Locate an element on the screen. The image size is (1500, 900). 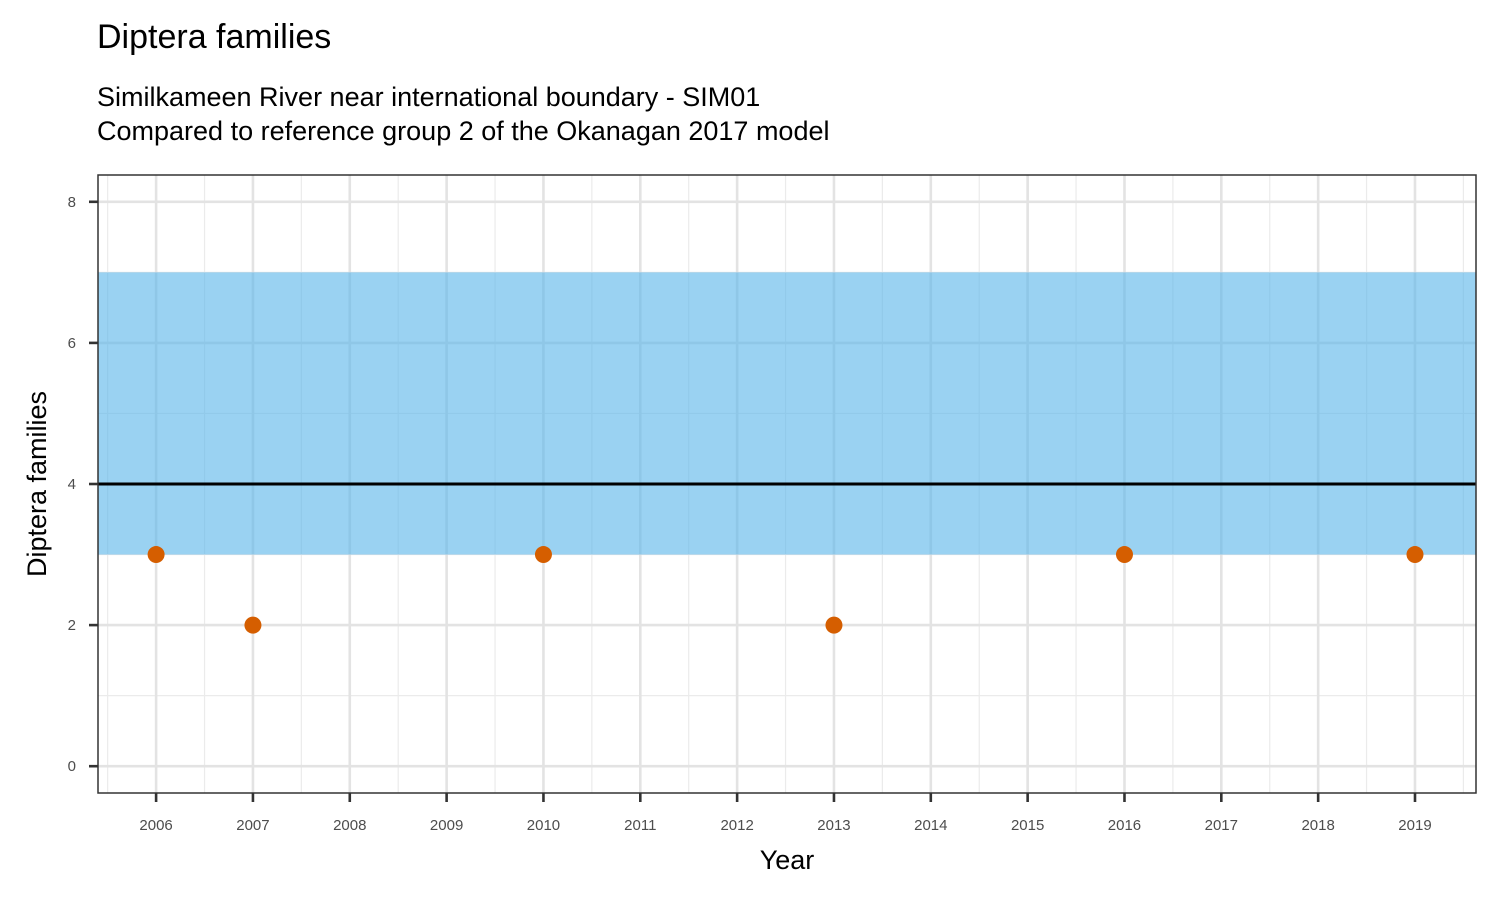
y-tick-label: 4 is located at coordinates (72, 484).